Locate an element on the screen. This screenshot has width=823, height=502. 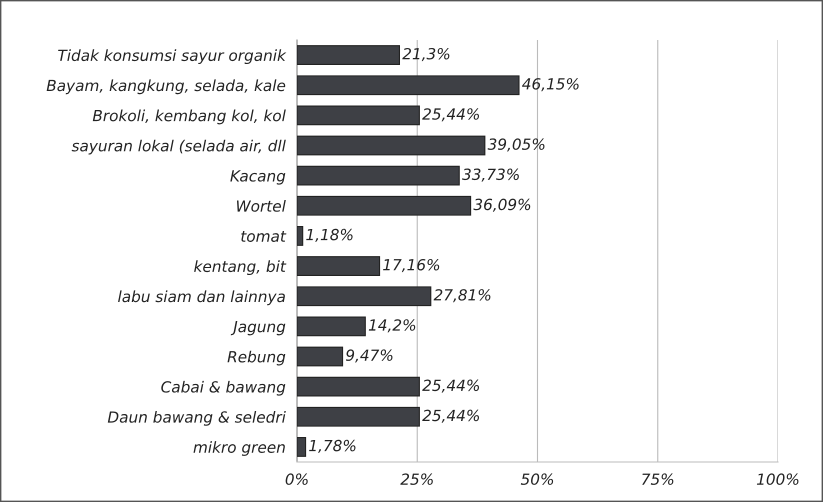
y-tick-label: labu siam dan lainnya is located at coordinates (201, 298).